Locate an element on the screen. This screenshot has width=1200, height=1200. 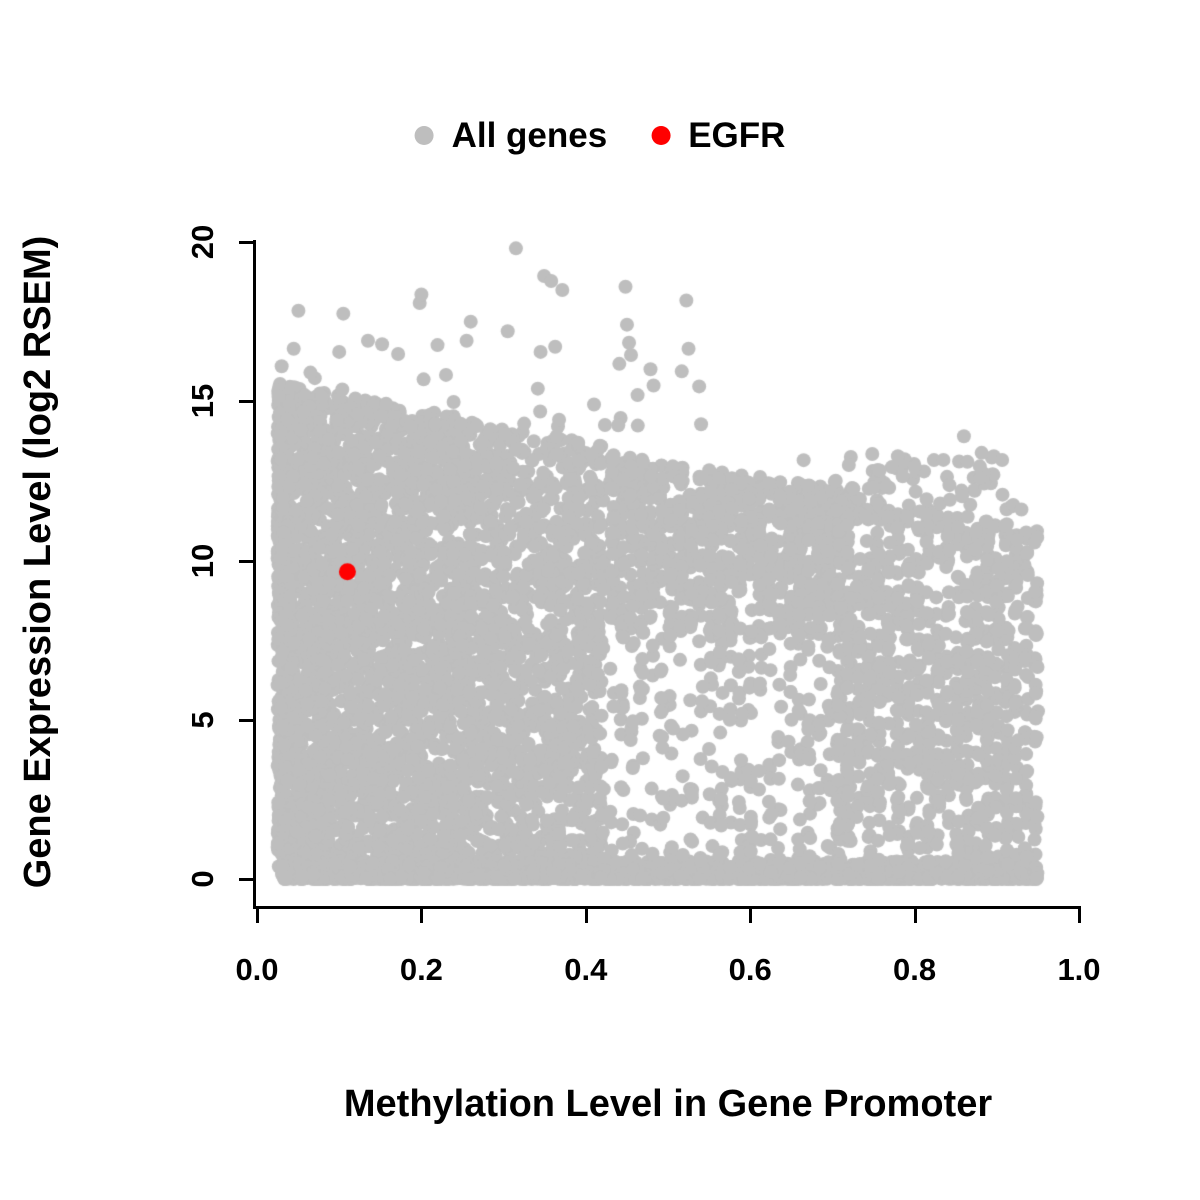
y-tick-label: 5 is located at coordinates (202, 720).